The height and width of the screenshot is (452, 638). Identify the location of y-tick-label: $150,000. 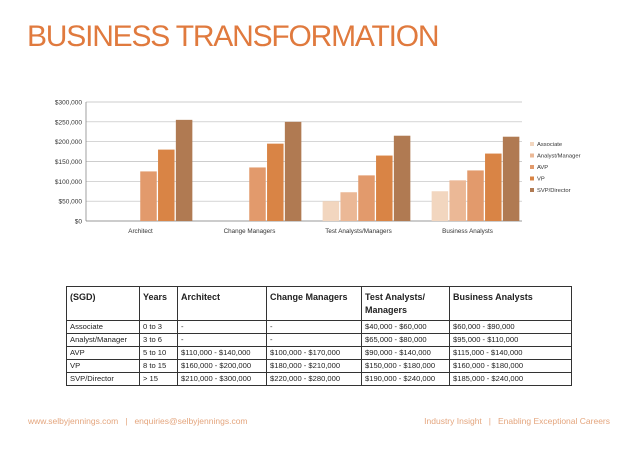
(68, 162).